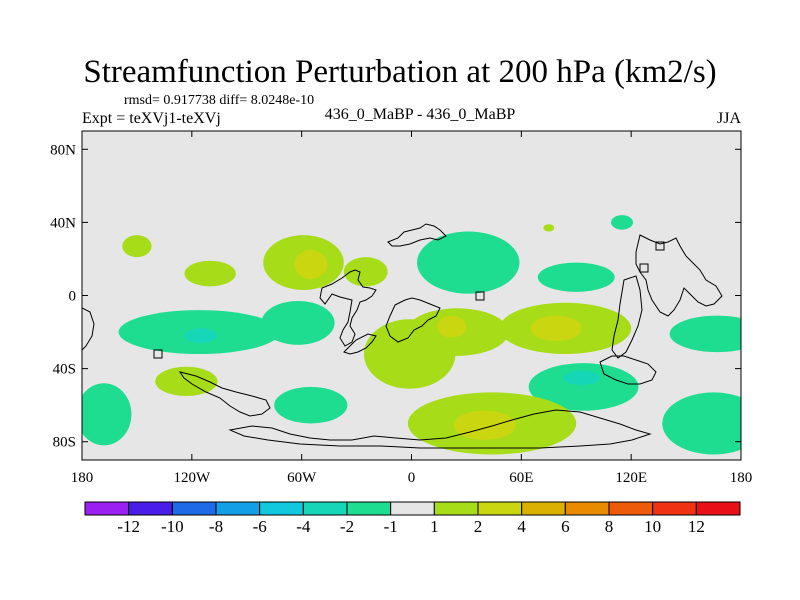  What do you see at coordinates (360, 344) in the screenshot?
I see `coastline-south-america-hint` at bounding box center [360, 344].